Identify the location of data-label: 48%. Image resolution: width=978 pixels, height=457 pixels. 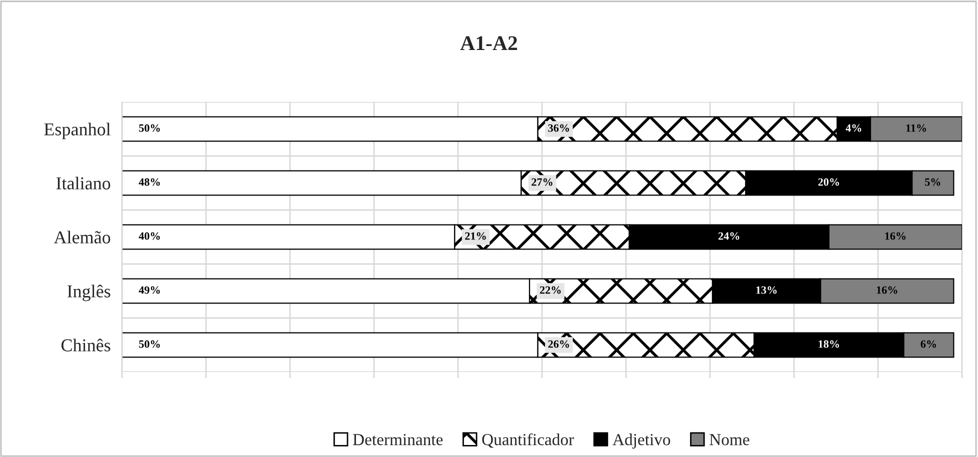
(149, 182).